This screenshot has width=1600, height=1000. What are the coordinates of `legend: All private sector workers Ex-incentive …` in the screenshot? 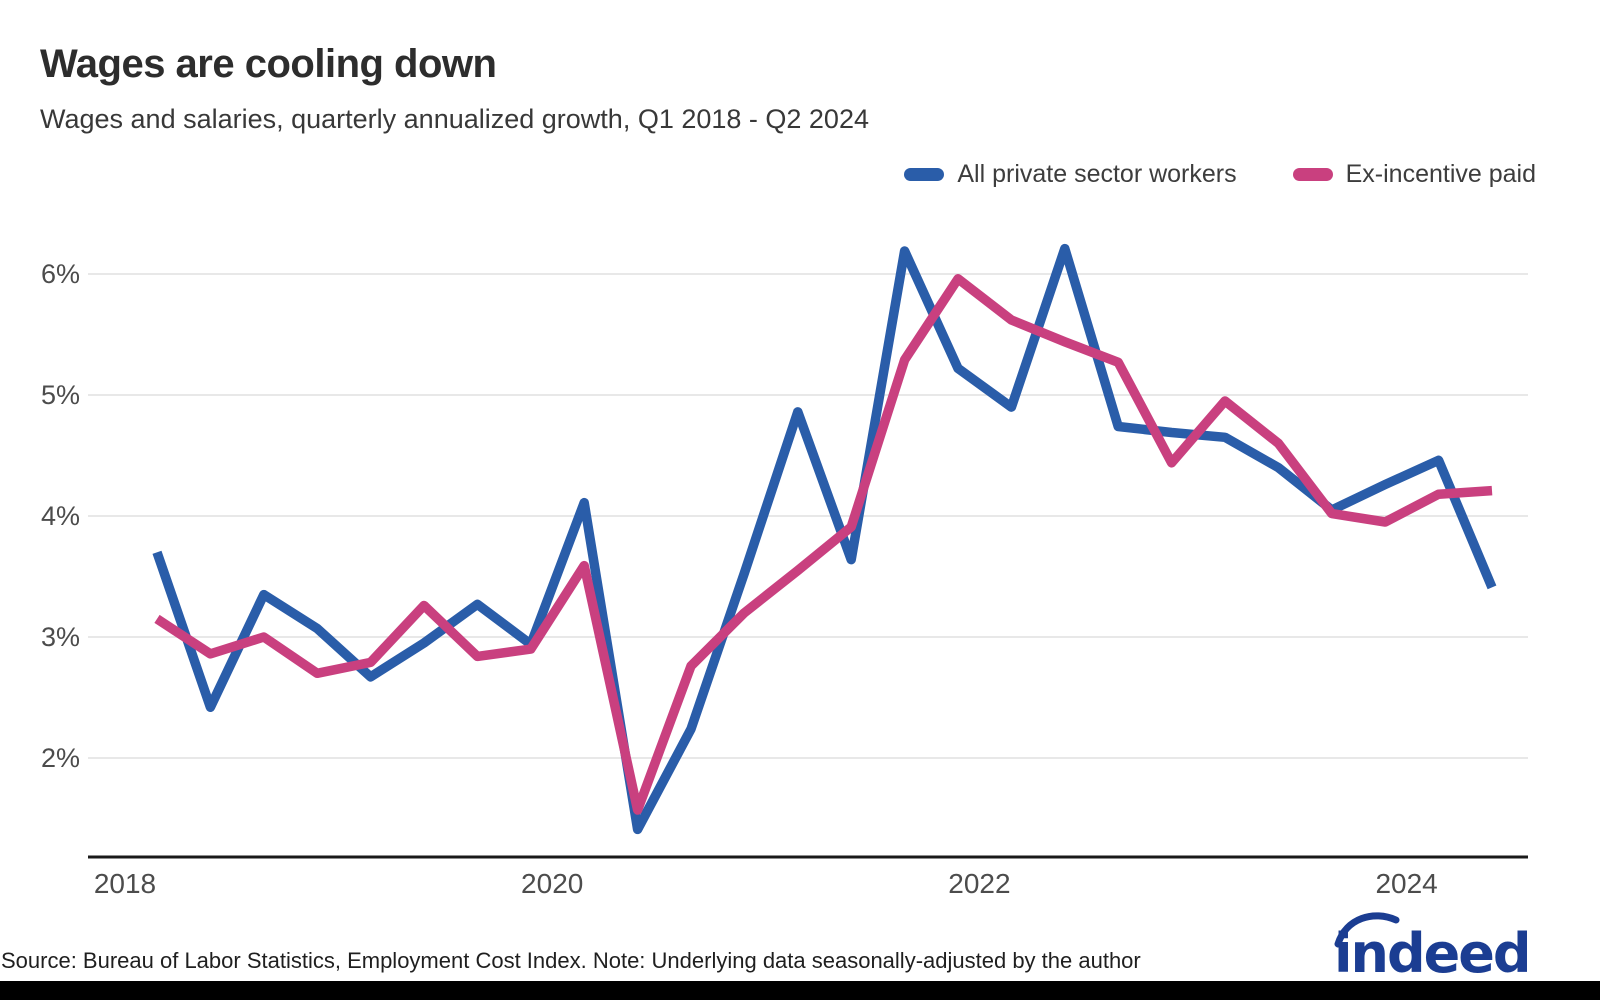 It's located at (1220, 174).